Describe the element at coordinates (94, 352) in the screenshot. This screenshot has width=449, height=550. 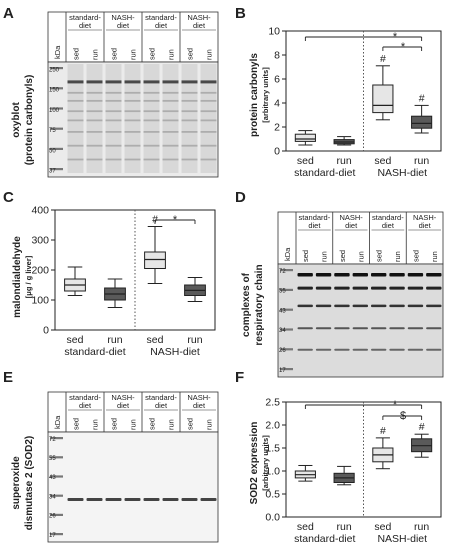
I see `chartC-group-label-standard: standard-diet` at that location.